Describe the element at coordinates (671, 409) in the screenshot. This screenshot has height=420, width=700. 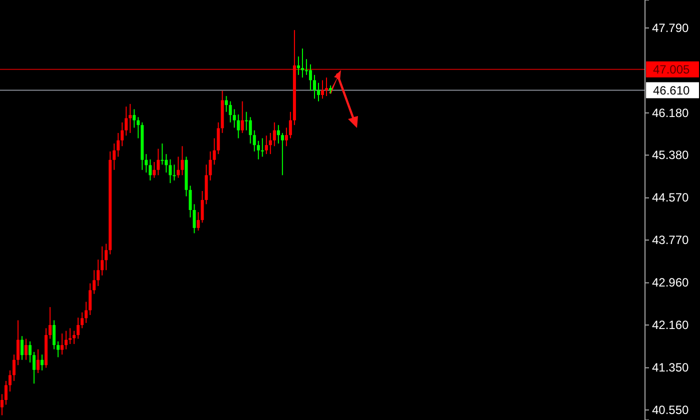
I see `y-tick-label: 40.550` at that location.